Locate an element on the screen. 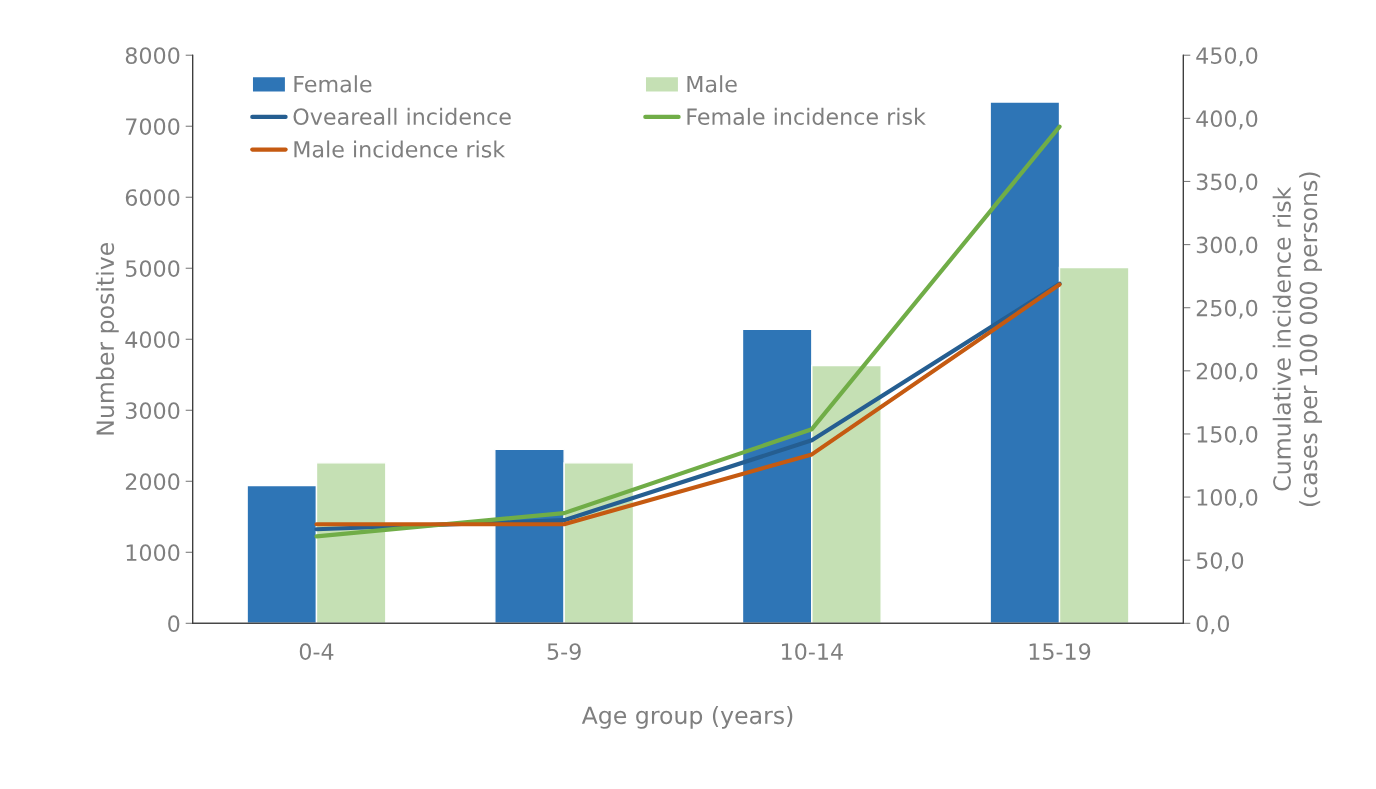  y2-tick-label: 300,0 is located at coordinates (1227, 246).